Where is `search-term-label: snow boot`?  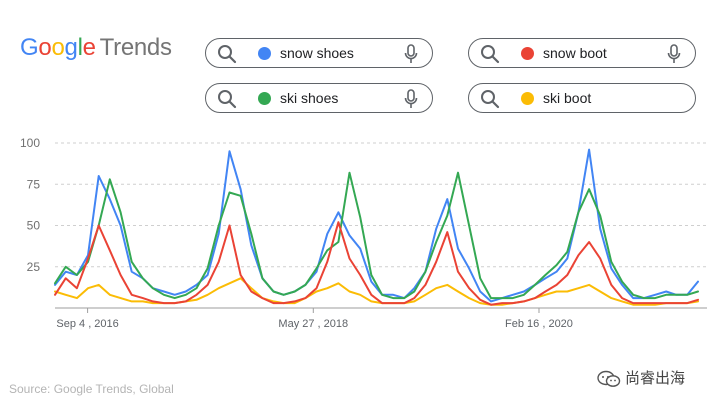 search-term-label: snow boot is located at coordinates (575, 53).